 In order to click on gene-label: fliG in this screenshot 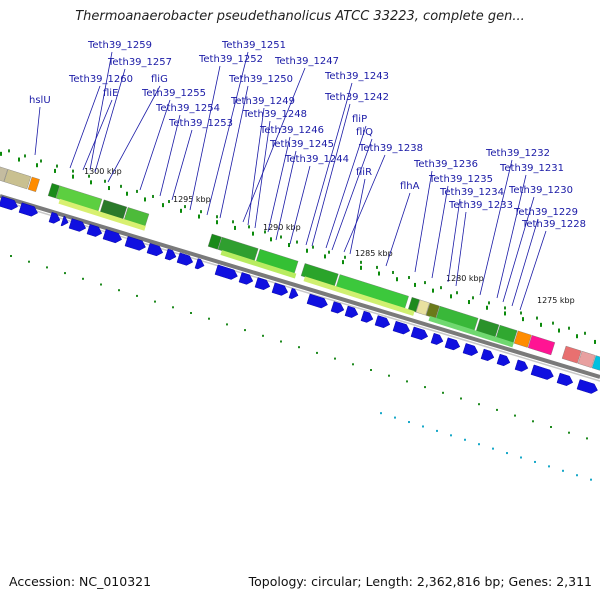, I will do `click(159, 79)`.